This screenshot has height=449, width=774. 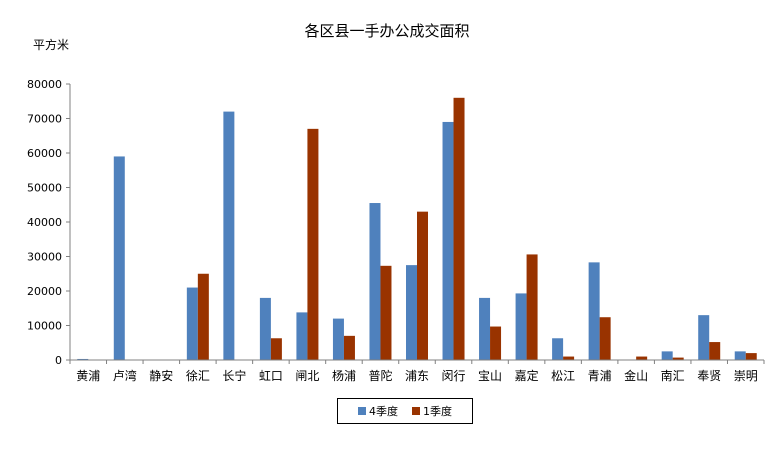 What do you see at coordinates (636, 375) in the screenshot?
I see `x-category-label: 金山` at bounding box center [636, 375].